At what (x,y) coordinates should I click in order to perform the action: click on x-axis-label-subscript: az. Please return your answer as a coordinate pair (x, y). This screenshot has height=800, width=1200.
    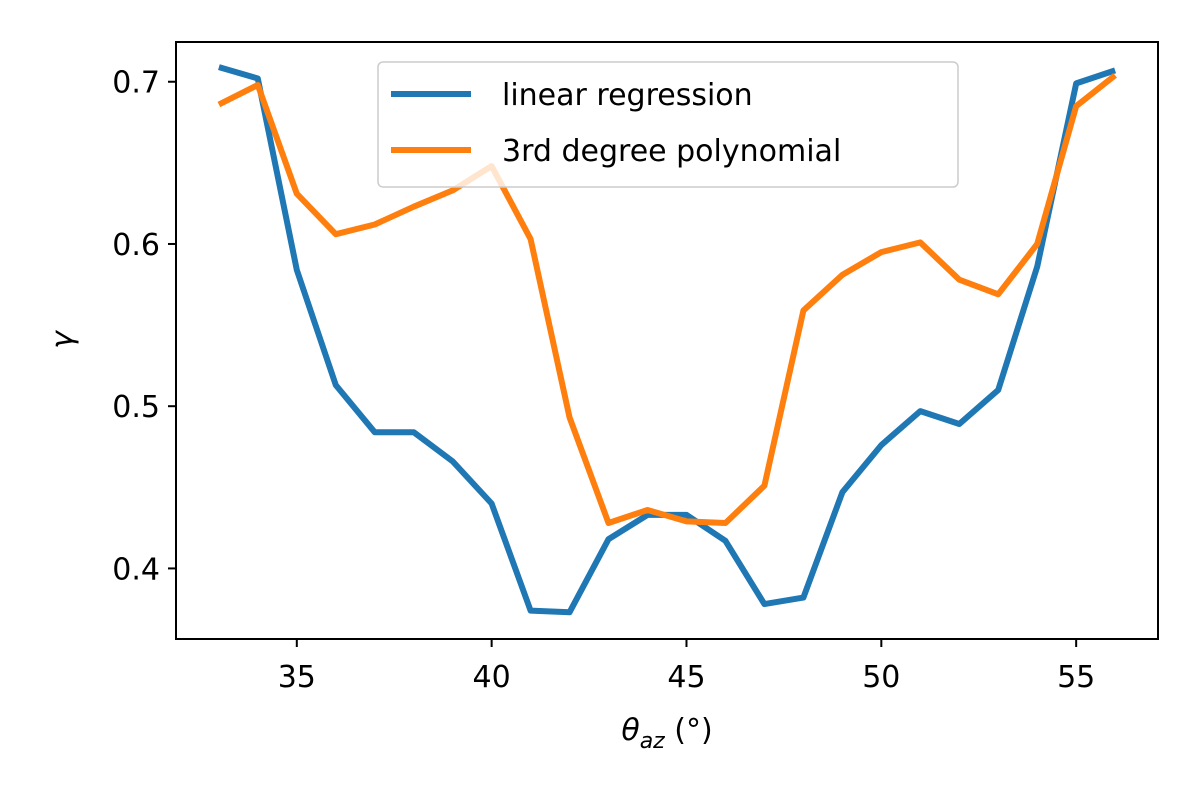
    Looking at the image, I should click on (652, 741).